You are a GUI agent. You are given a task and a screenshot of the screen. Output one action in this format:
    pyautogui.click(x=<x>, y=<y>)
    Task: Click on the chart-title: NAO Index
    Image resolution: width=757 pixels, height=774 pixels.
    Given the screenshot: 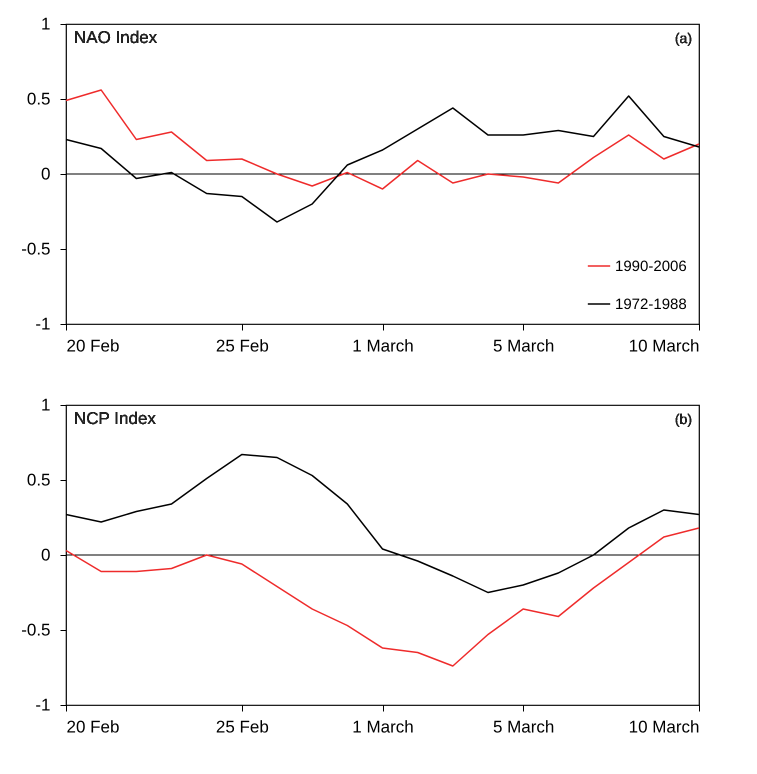 What is the action you would take?
    pyautogui.click(x=116, y=37)
    